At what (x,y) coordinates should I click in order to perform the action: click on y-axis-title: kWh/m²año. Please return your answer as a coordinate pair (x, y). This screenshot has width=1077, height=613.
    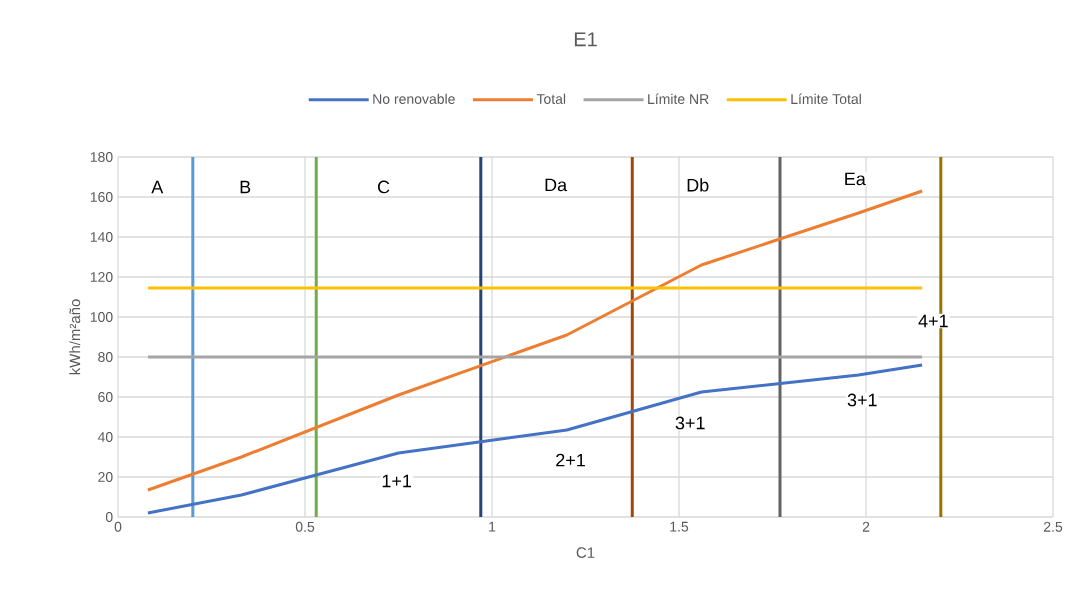
    Looking at the image, I should click on (75, 337).